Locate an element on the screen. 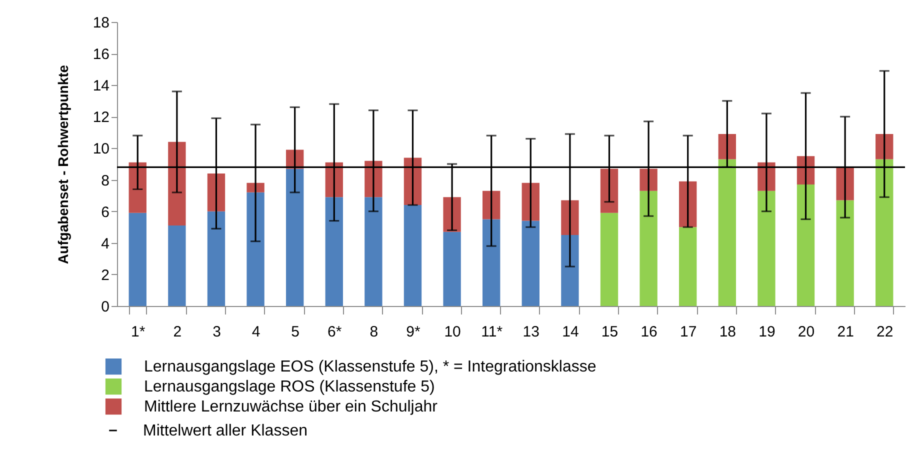  x-tick-label: 20 is located at coordinates (806, 332).